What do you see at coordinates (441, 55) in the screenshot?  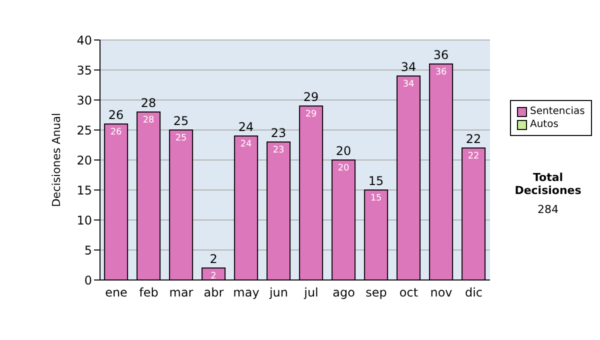 I see `total-label: 36` at bounding box center [441, 55].